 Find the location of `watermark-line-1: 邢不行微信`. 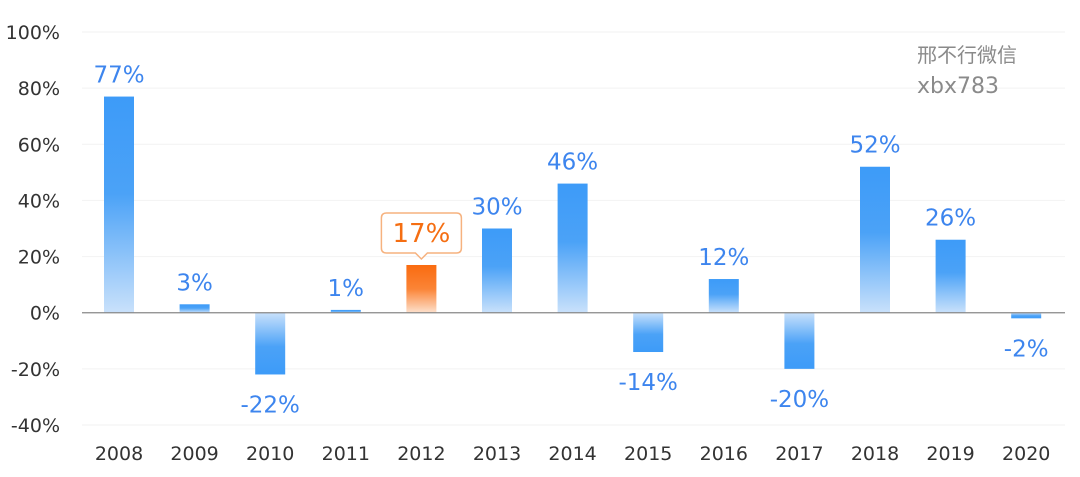

watermark-line-1: 邢不行微信 is located at coordinates (967, 55).